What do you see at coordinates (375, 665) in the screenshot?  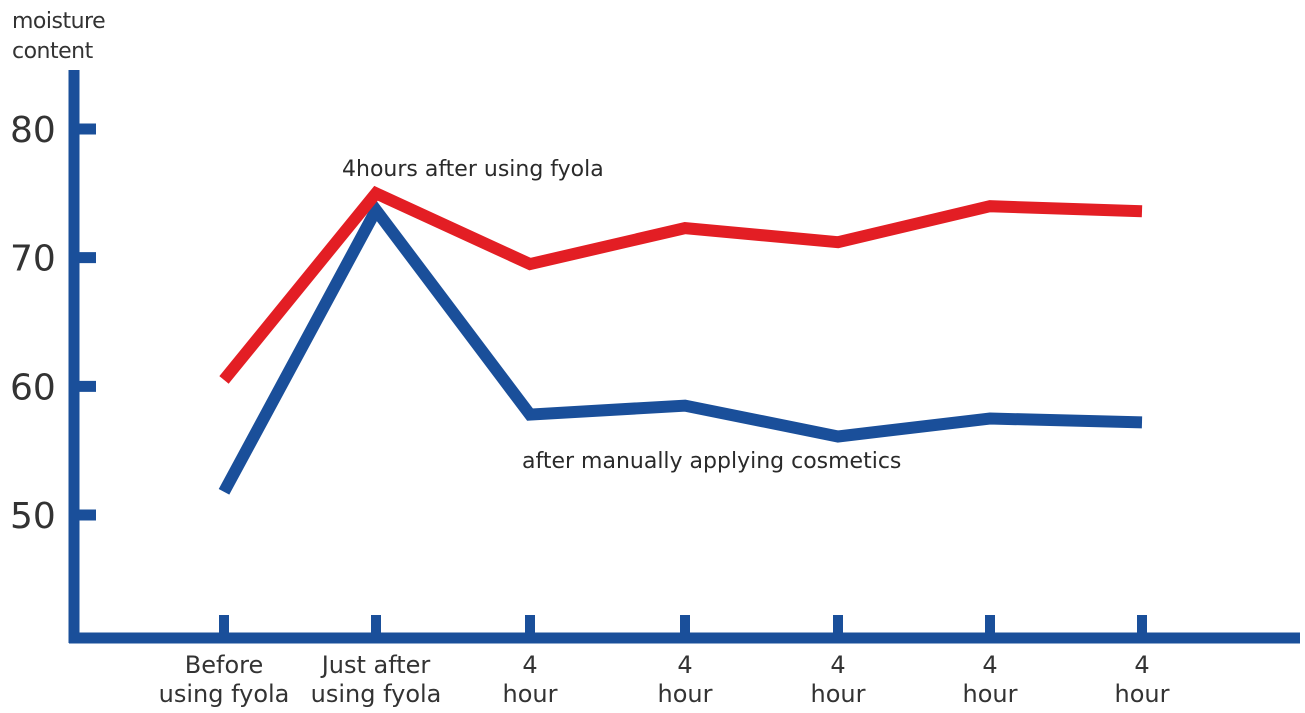 I see `x-tick-label: Just after` at bounding box center [375, 665].